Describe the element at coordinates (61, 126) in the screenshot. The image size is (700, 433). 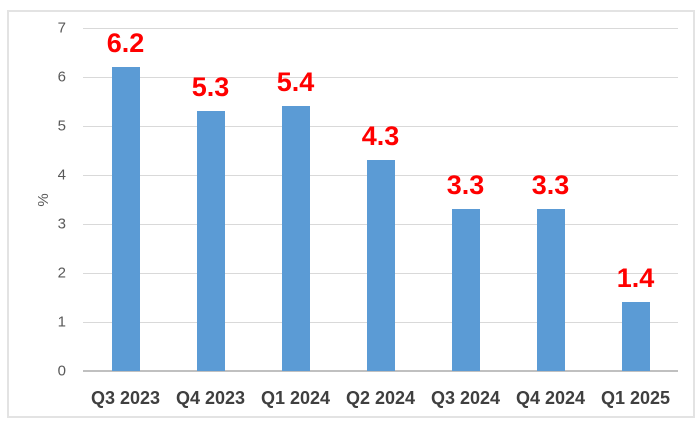
I see `y-tick-label-5: 5` at that location.